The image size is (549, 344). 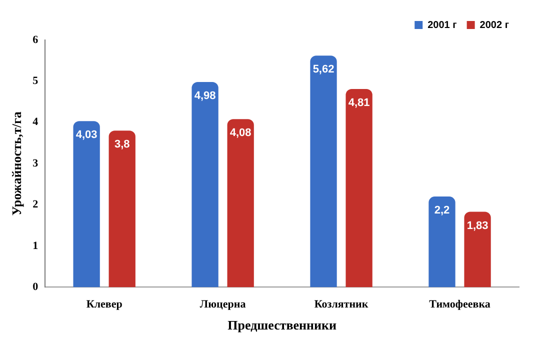 I want to click on y-tick-label: 4, so click(x=35, y=122).